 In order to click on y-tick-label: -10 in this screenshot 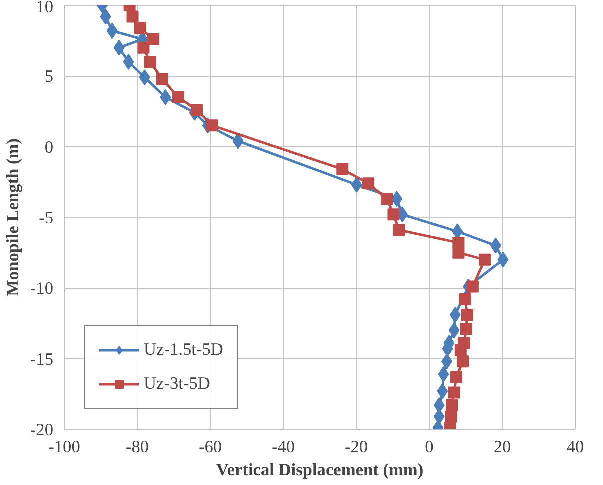, I will do `click(42, 288)`.